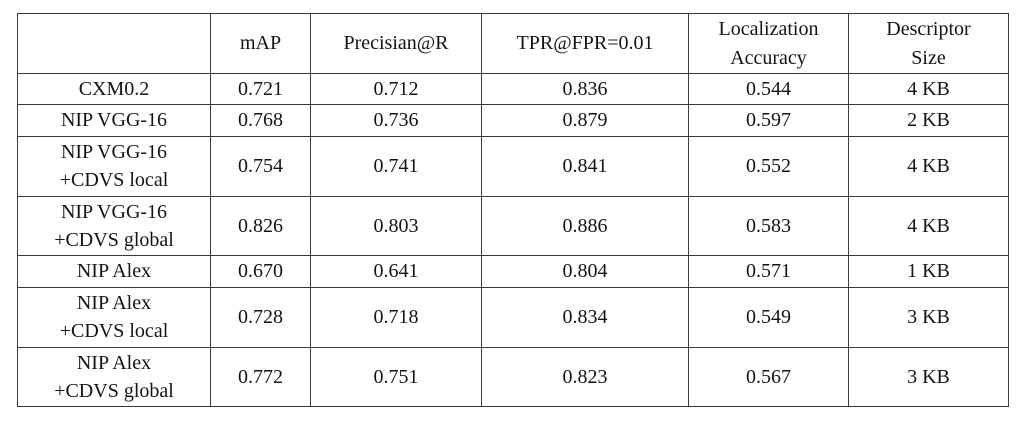 Image resolution: width=1024 pixels, height=429 pixels. Describe the element at coordinates (585, 271) in the screenshot. I see `data-cell: 0.804` at that location.